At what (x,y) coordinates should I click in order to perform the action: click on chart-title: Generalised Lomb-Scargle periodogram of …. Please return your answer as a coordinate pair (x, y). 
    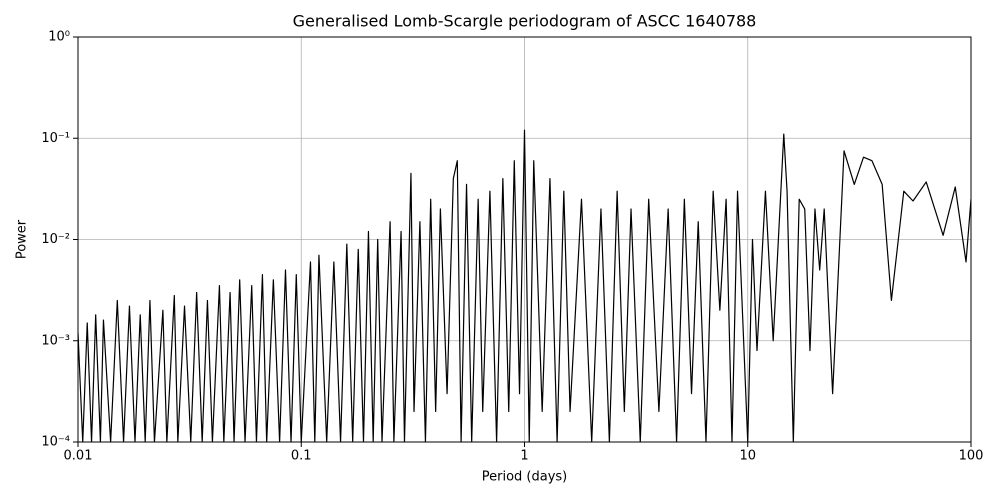
    Looking at the image, I should click on (525, 21).